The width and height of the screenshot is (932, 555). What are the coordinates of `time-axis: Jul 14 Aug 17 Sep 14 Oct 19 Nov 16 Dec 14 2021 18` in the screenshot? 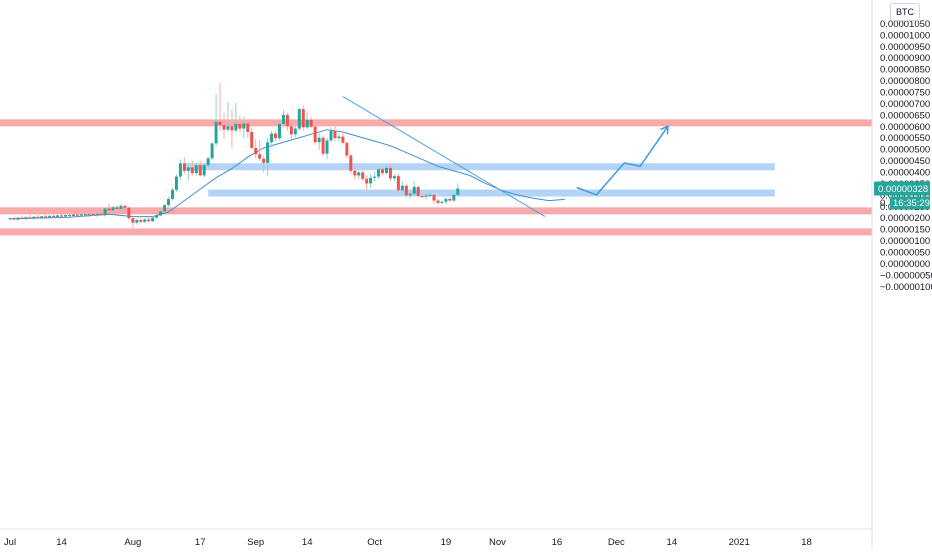 It's located at (408, 542).